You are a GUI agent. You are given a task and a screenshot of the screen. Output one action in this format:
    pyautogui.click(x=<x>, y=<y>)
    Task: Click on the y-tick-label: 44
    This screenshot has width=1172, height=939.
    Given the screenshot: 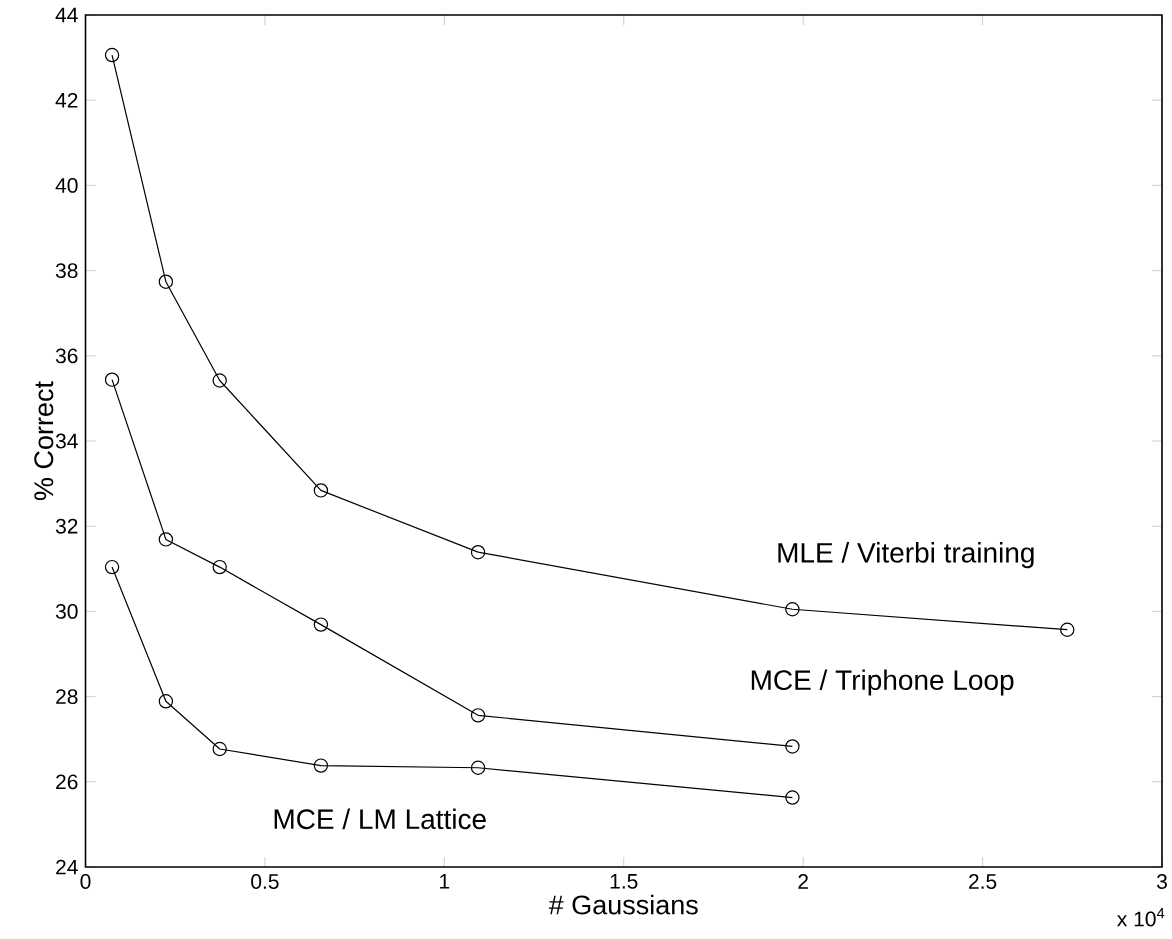 What is the action you would take?
    pyautogui.click(x=66, y=15)
    